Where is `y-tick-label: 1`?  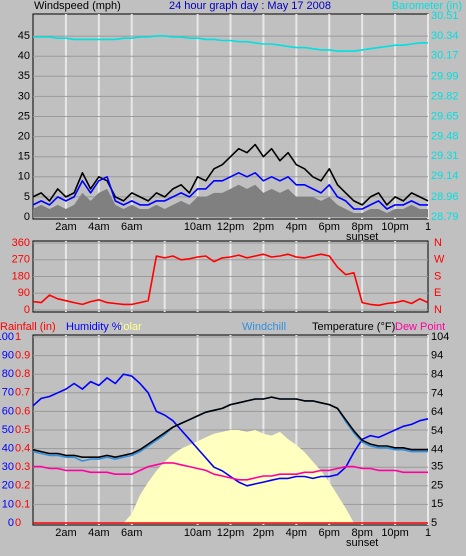
y-tick-label: 1 is located at coordinates (18, 337).